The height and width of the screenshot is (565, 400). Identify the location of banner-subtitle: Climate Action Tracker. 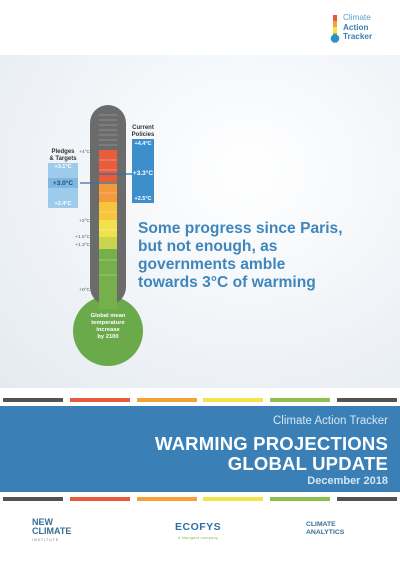
(330, 421).